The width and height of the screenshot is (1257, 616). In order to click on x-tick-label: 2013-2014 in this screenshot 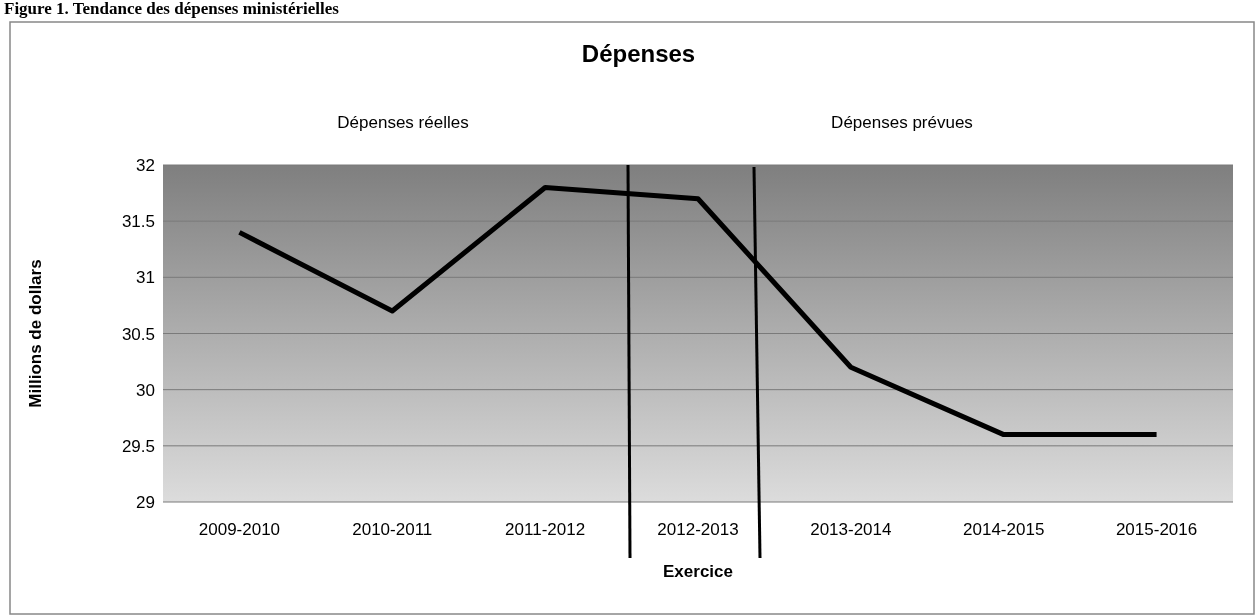, I will do `click(851, 529)`.